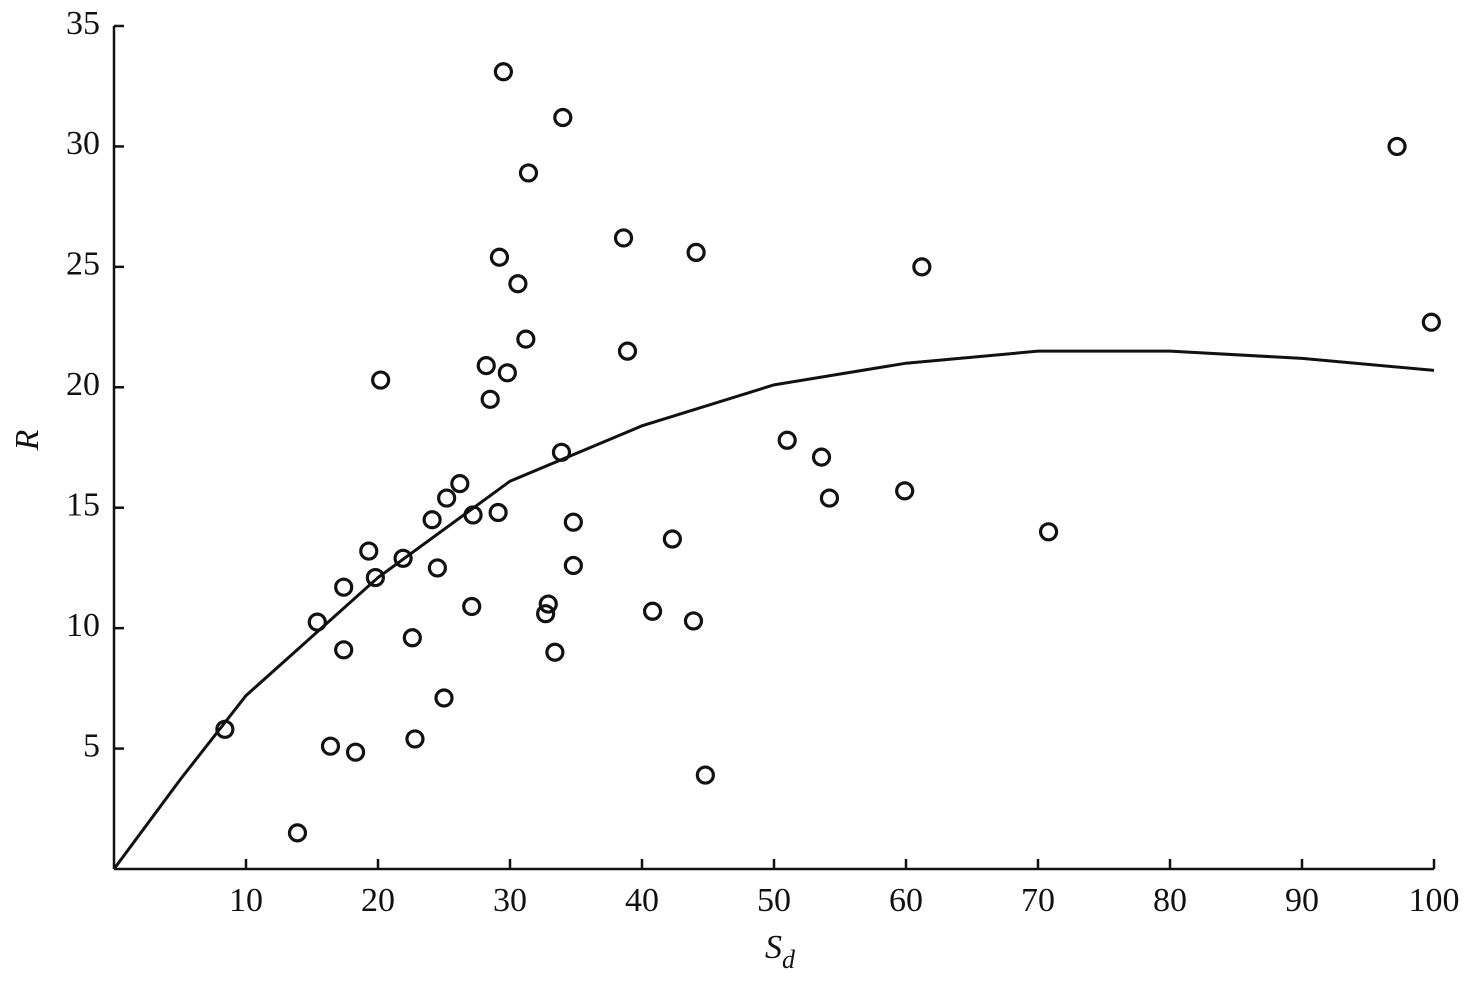 The width and height of the screenshot is (1467, 987). Describe the element at coordinates (83, 384) in the screenshot. I see `y-tick-label: 20` at that location.